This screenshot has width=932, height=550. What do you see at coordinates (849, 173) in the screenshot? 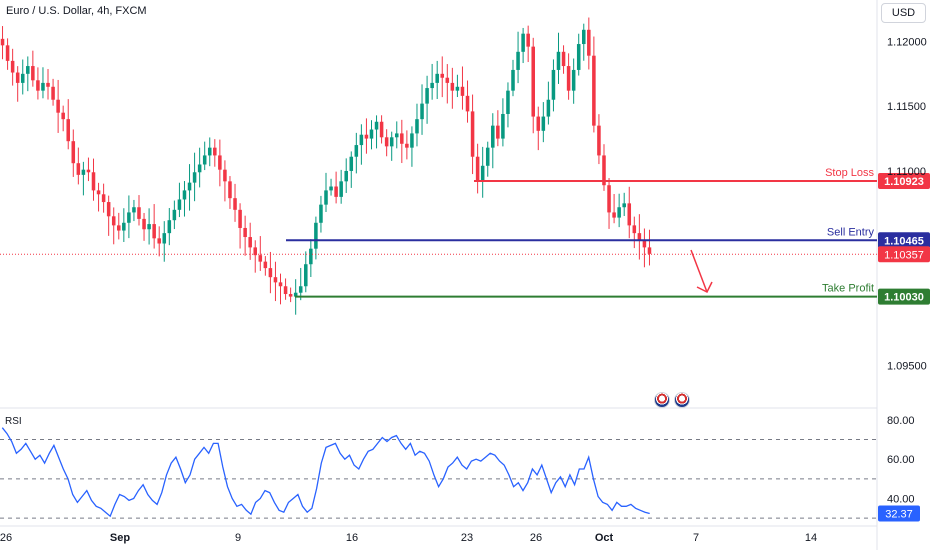
I see `level-label: Stop Loss` at bounding box center [849, 173].